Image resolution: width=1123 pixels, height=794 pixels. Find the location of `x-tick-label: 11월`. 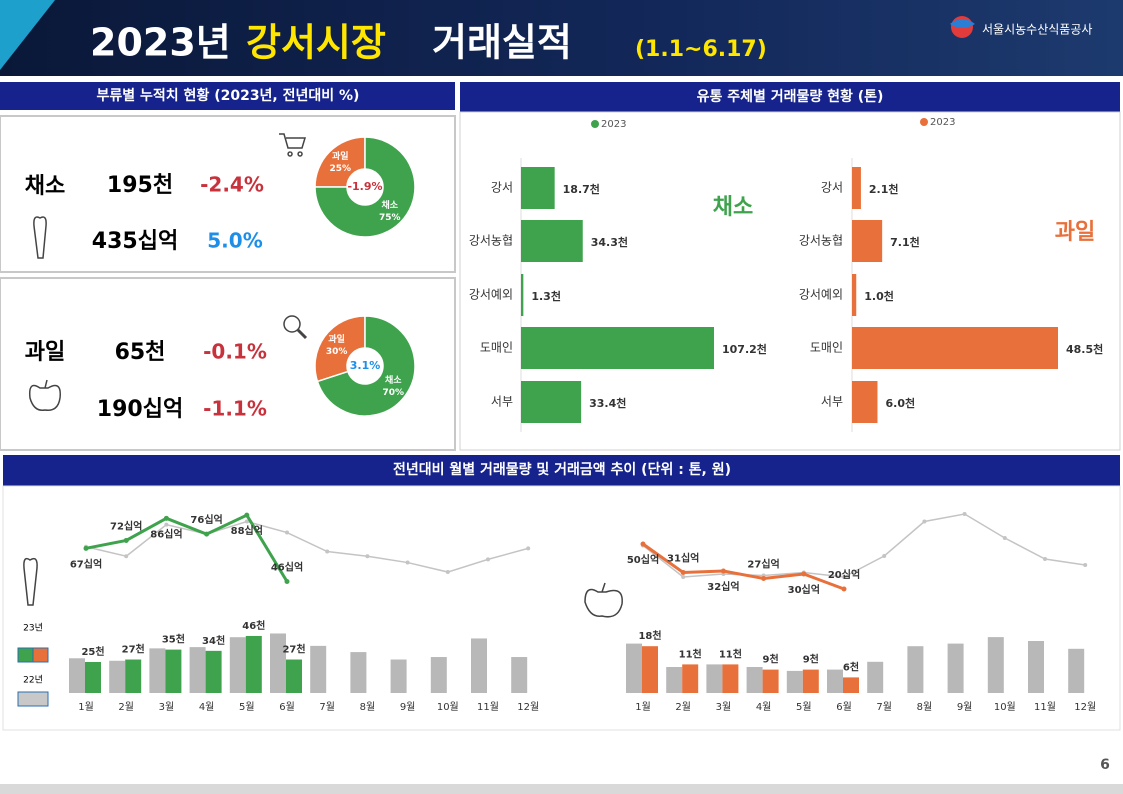

x-tick-label: 11월 is located at coordinates (1045, 707).